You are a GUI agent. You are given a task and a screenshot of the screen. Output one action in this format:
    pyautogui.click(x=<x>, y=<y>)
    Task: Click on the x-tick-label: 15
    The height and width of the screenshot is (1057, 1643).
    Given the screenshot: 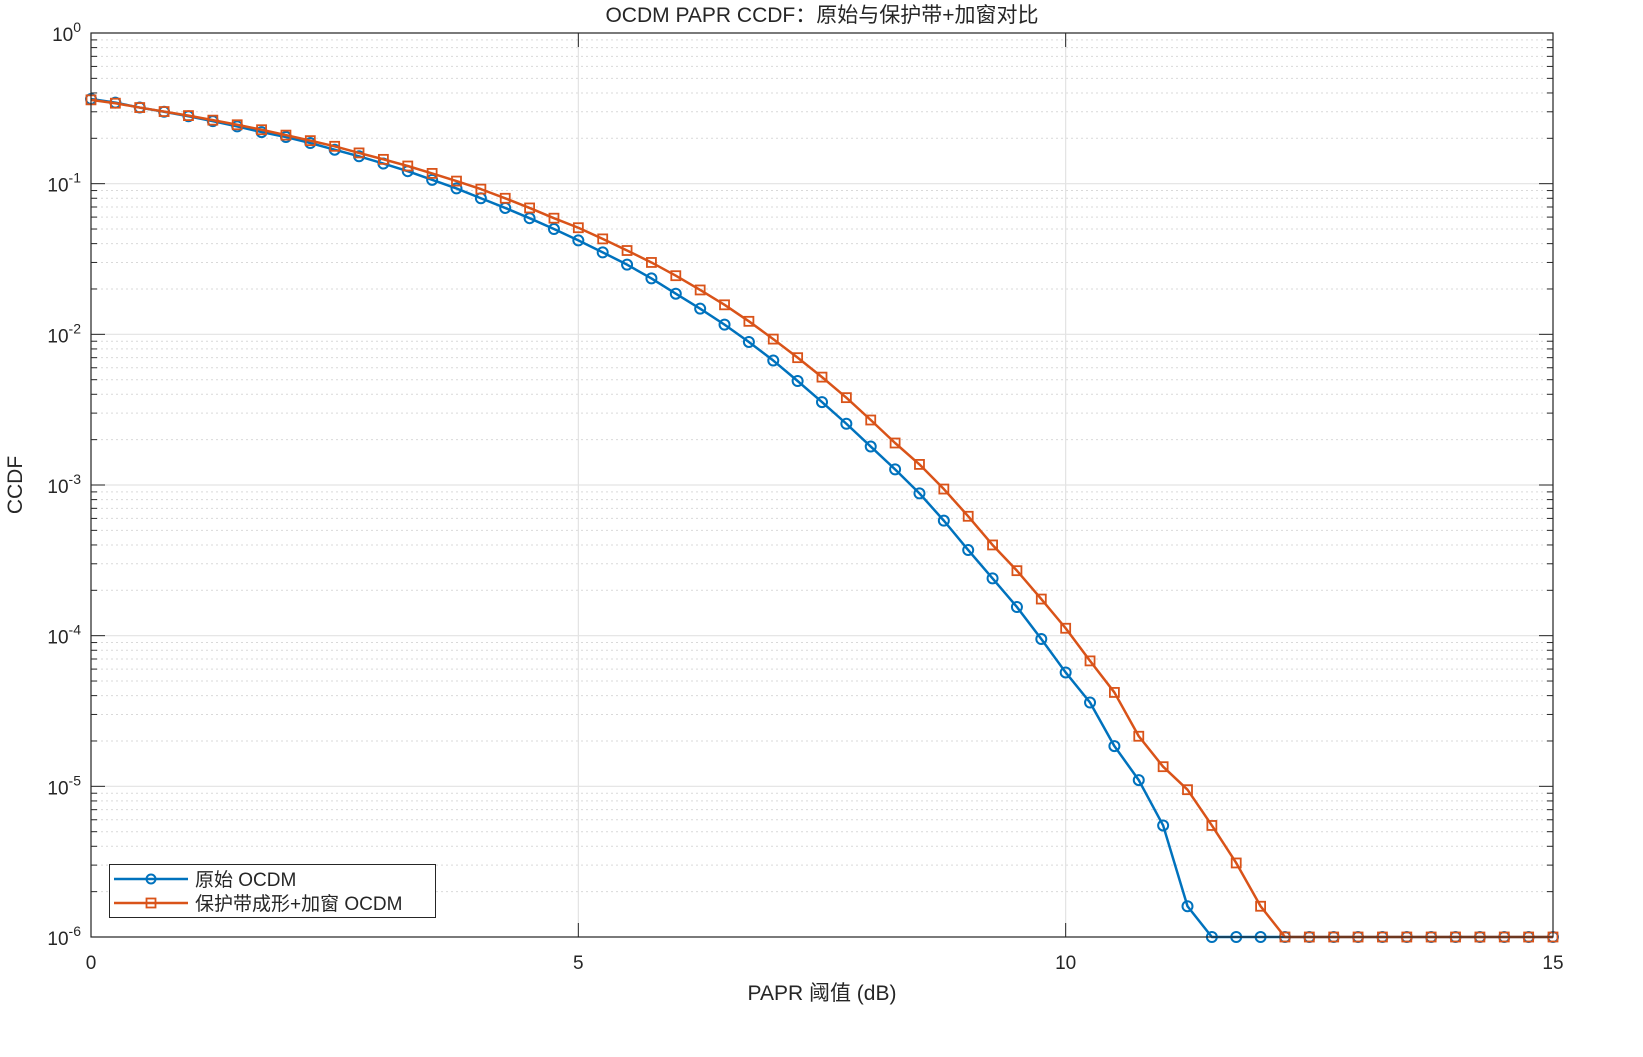 What is the action you would take?
    pyautogui.click(x=1552, y=963)
    